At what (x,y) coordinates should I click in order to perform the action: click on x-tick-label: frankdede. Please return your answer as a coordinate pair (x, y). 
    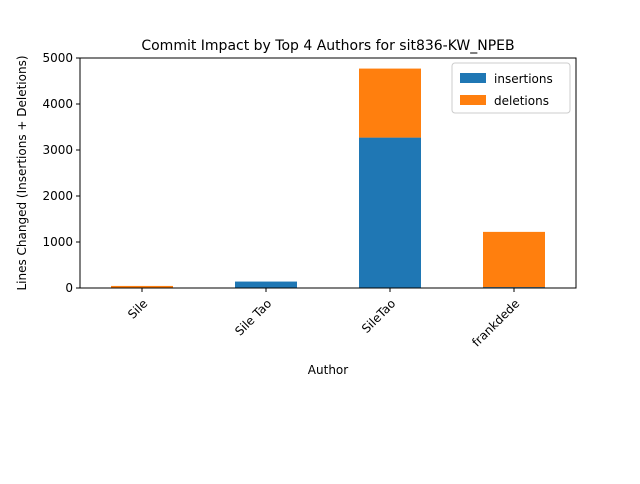
    Looking at the image, I should click on (495, 322).